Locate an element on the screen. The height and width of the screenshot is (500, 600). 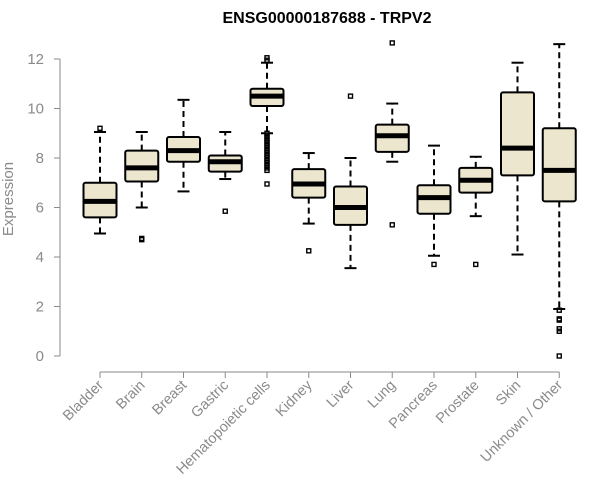
y-axis: 0 2 4 6 8 10 12 is located at coordinates (44, 208).